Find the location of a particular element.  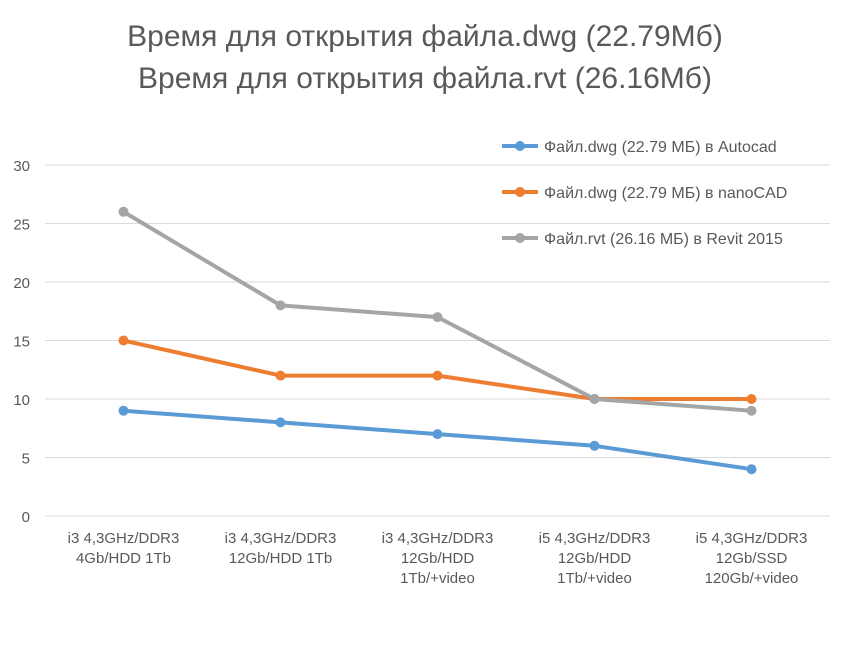

legend-label: Файл.dwg (22.79 МБ) в Autocad is located at coordinates (660, 147).